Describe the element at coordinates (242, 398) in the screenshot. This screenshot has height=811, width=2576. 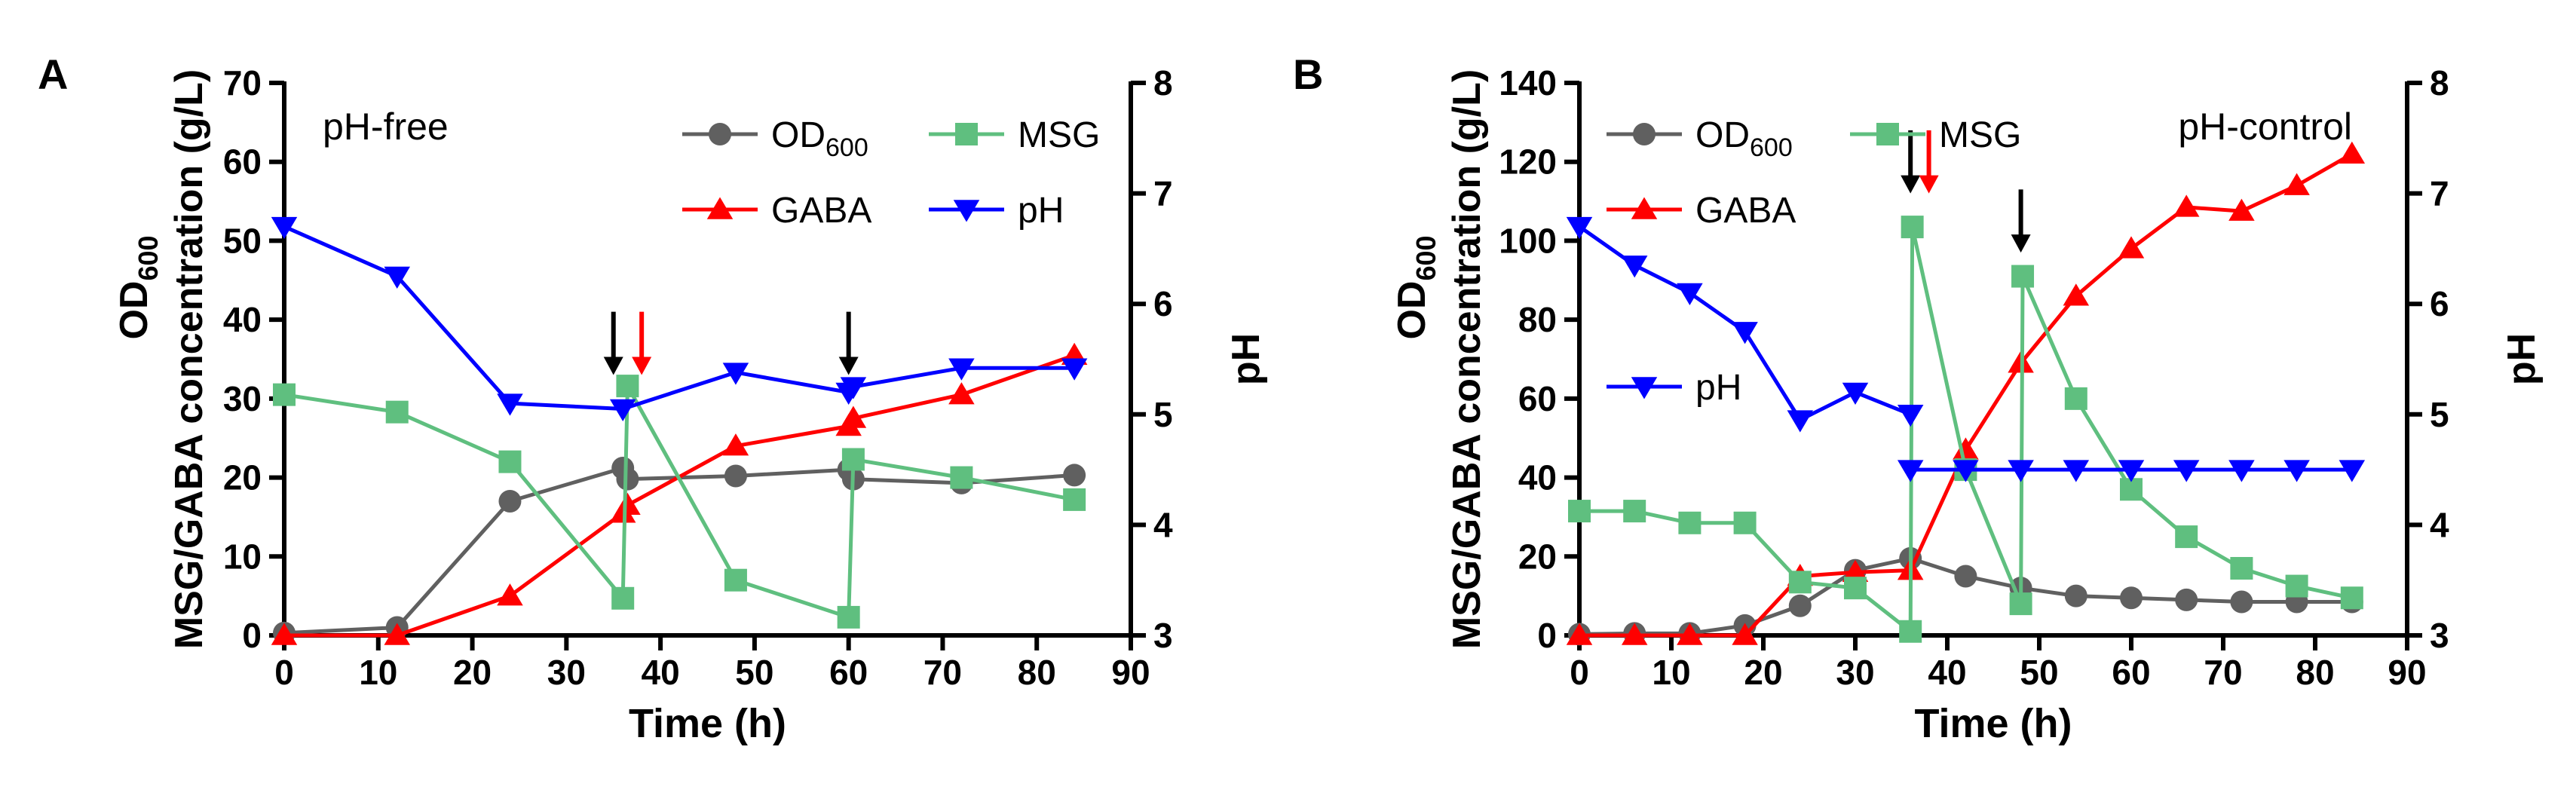
I see `y-tick-label-left: 30` at that location.